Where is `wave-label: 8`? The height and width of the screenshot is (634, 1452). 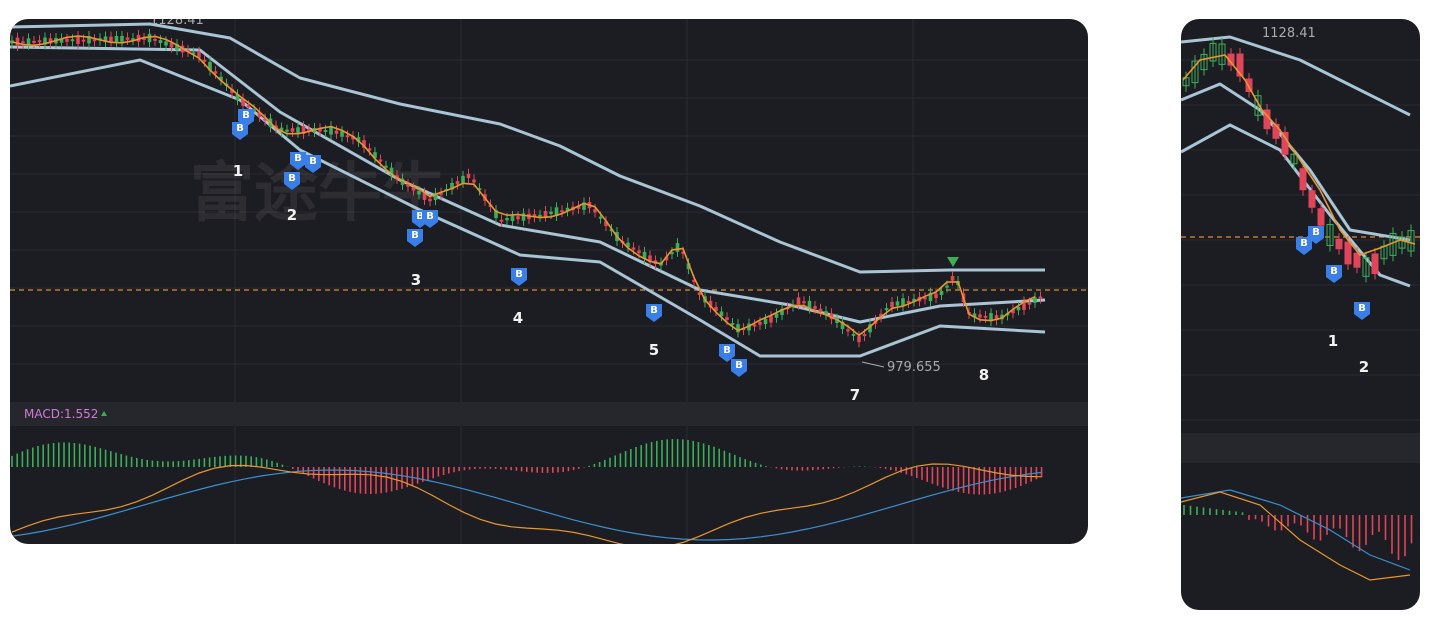
wave-label: 8 is located at coordinates (984, 375).